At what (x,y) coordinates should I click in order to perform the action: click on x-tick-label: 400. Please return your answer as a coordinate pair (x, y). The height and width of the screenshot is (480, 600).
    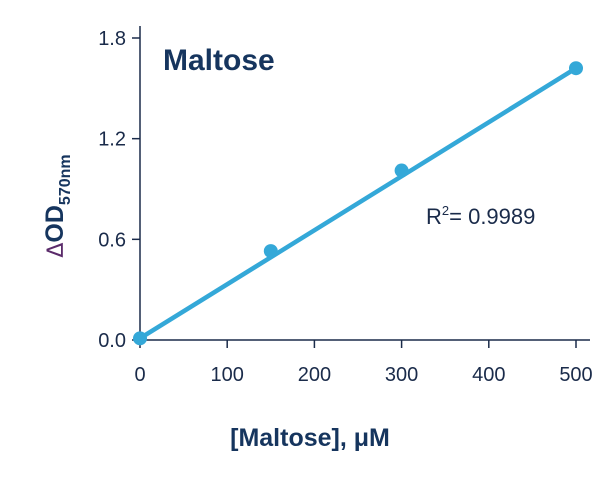
    Looking at the image, I should click on (488, 375).